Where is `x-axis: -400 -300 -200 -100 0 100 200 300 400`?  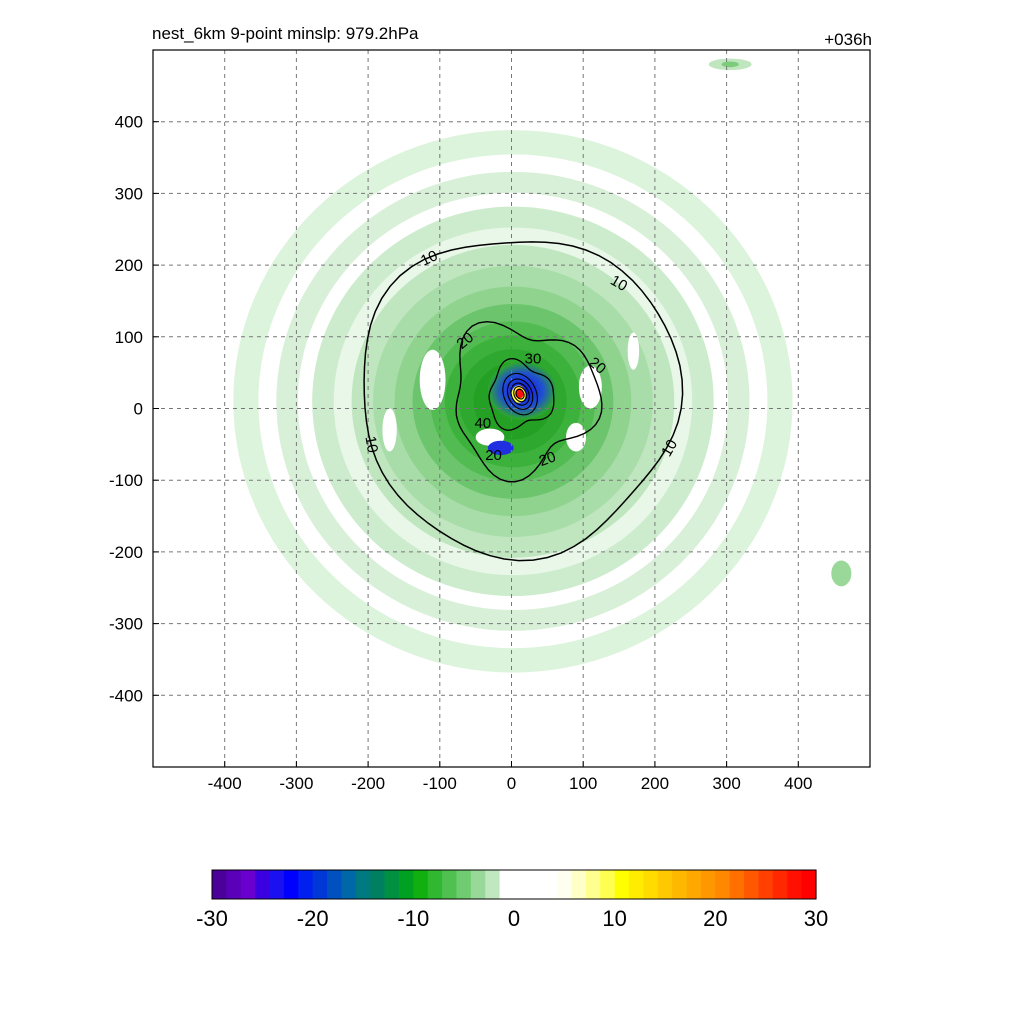 x-axis: -400 -300 -200 -100 0 100 200 300 400 is located at coordinates (510, 777).